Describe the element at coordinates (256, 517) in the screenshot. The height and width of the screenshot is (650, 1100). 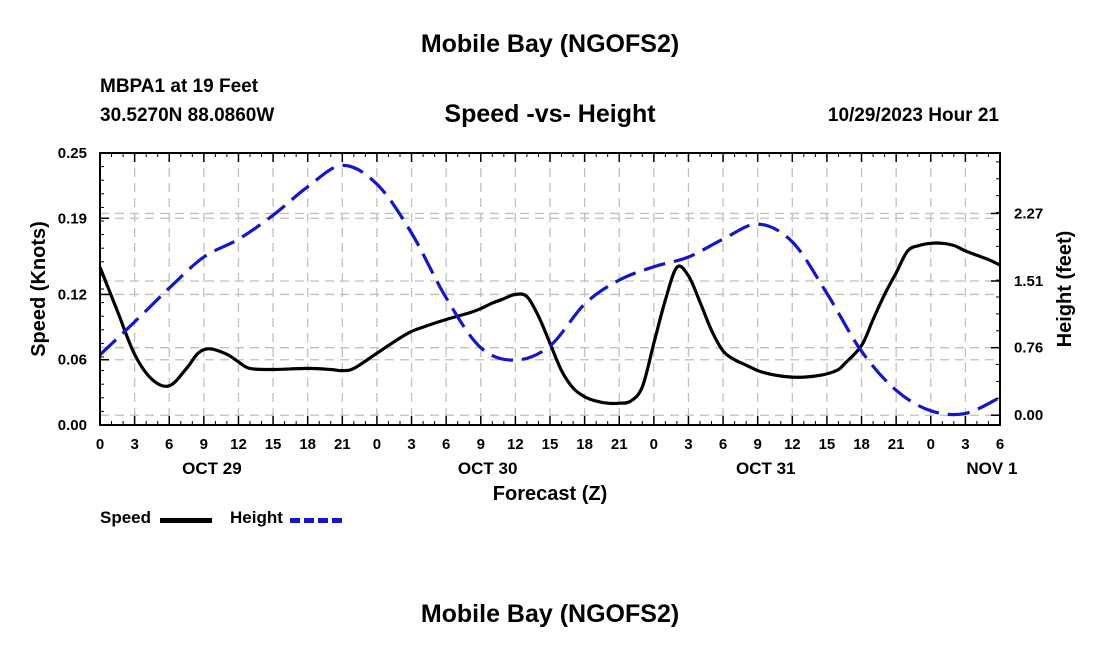
I see `legend-height-label: Height` at that location.